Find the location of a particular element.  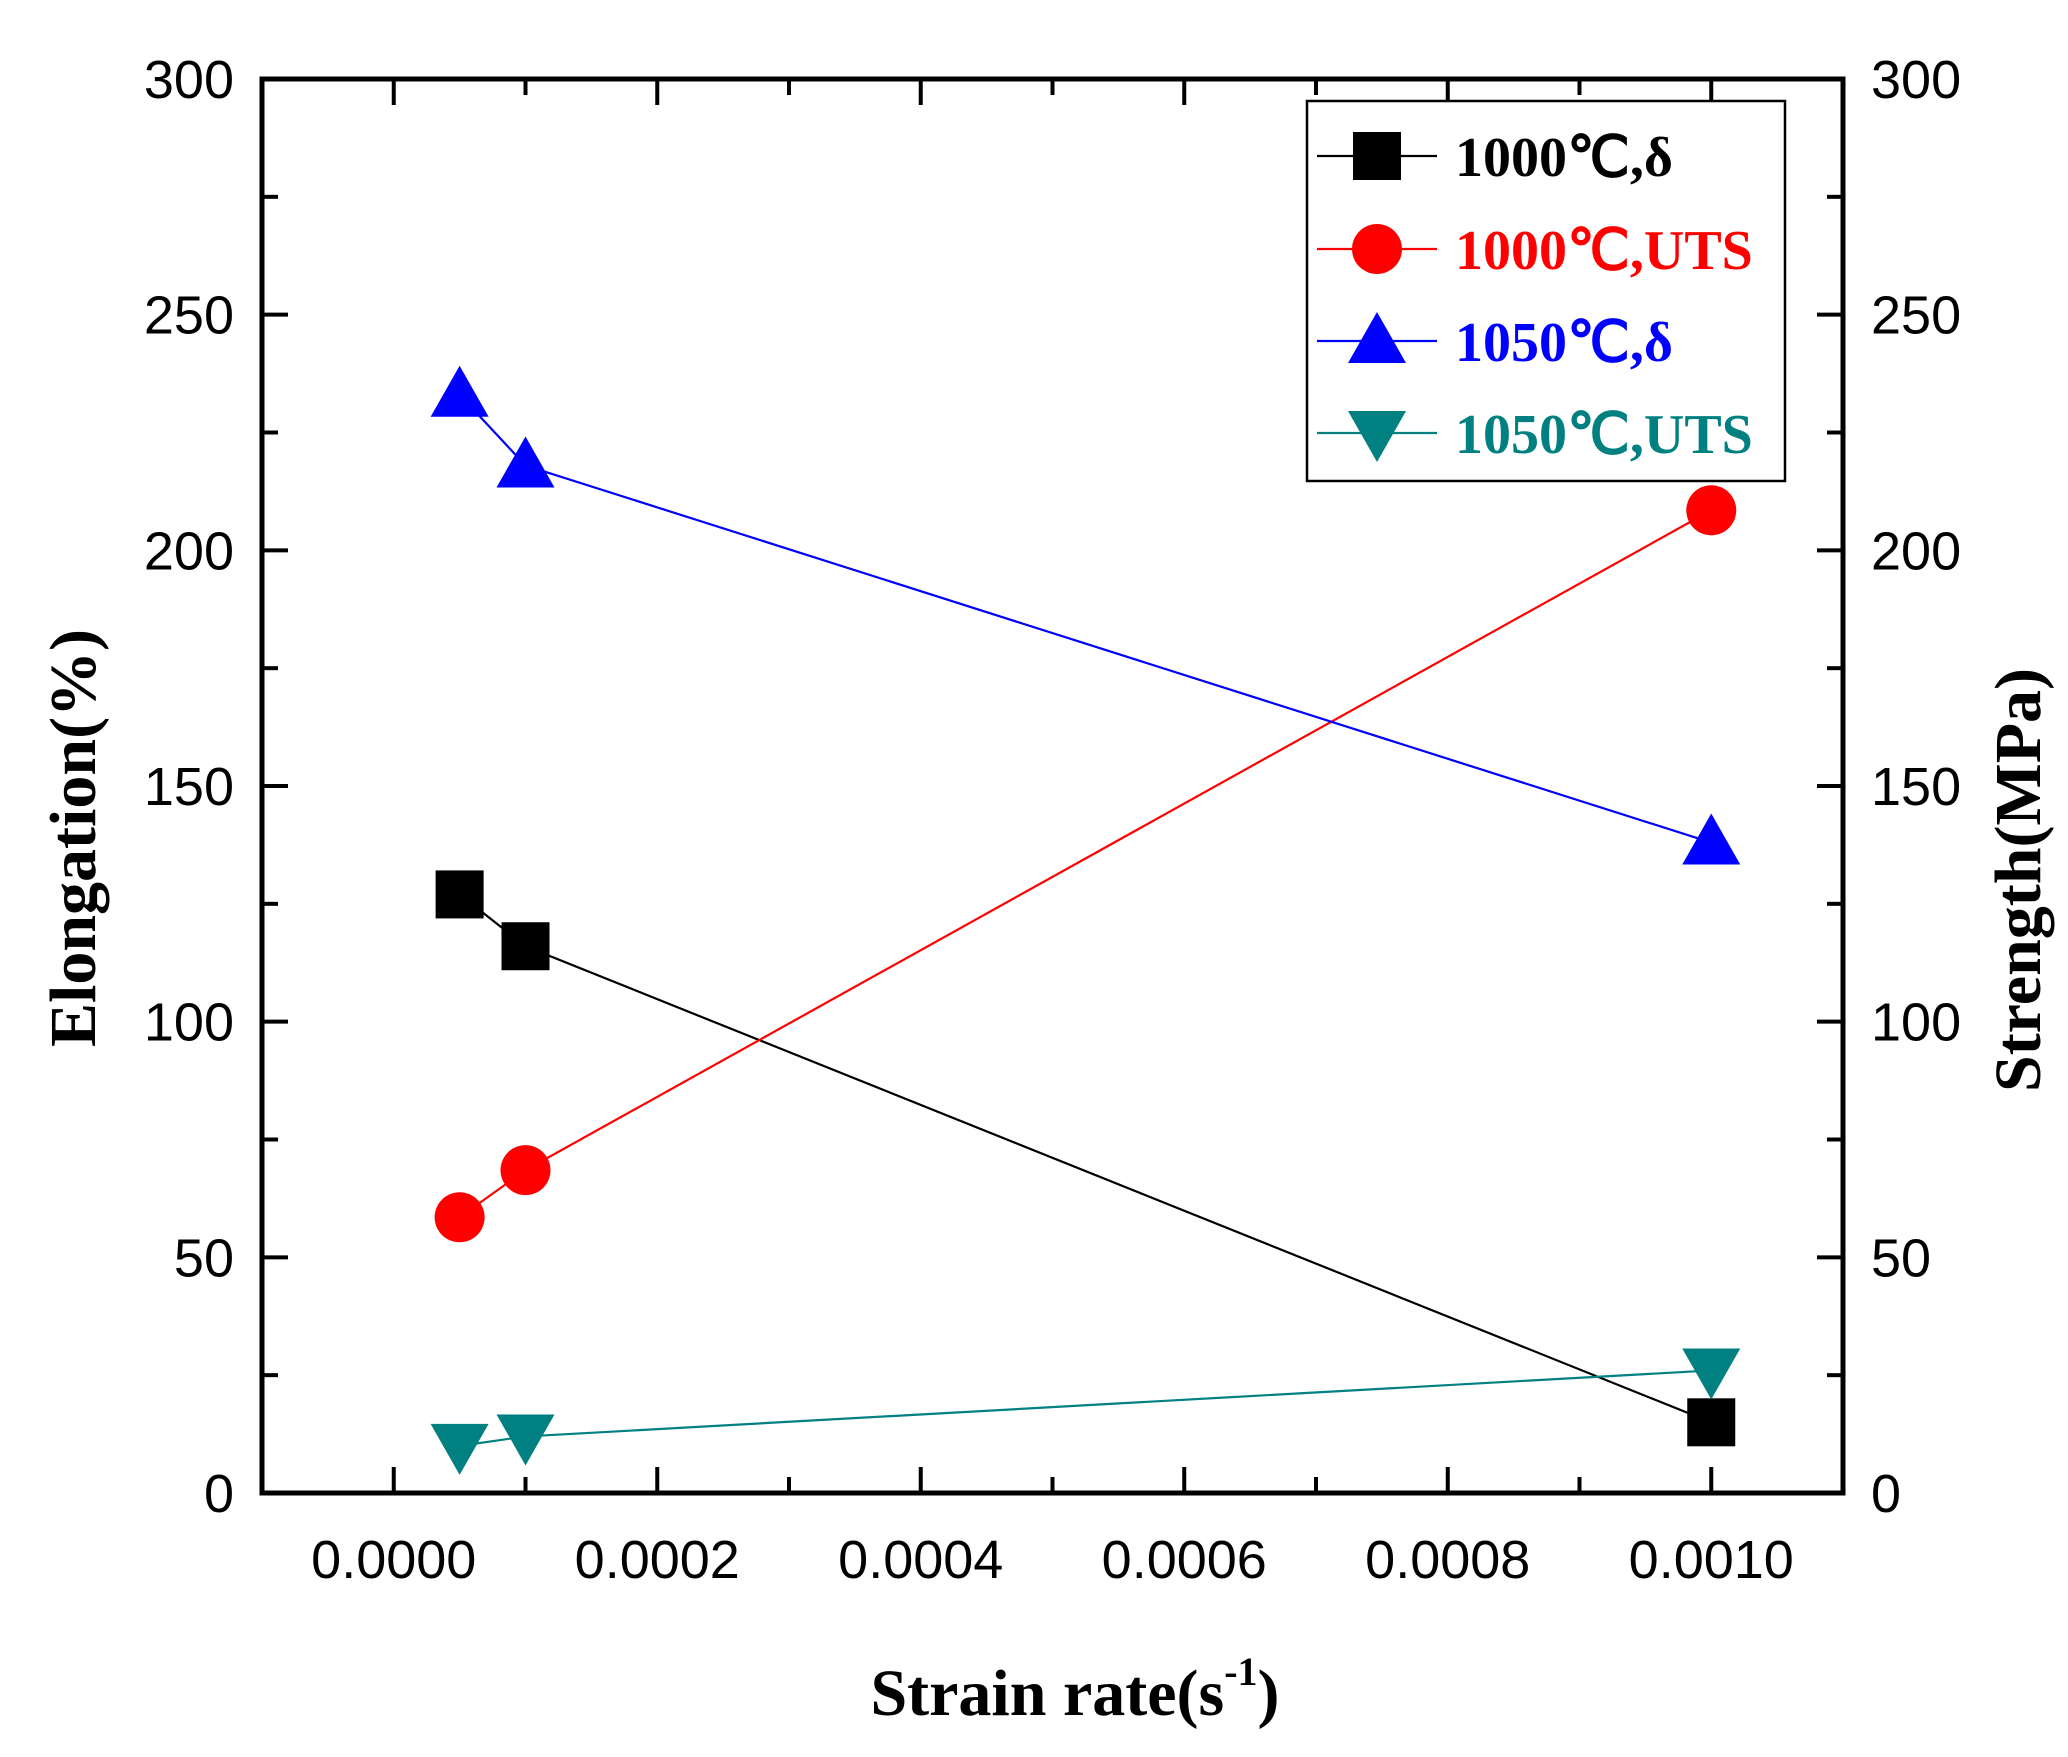

y-tick-label-right: 50 is located at coordinates (1901, 1258).